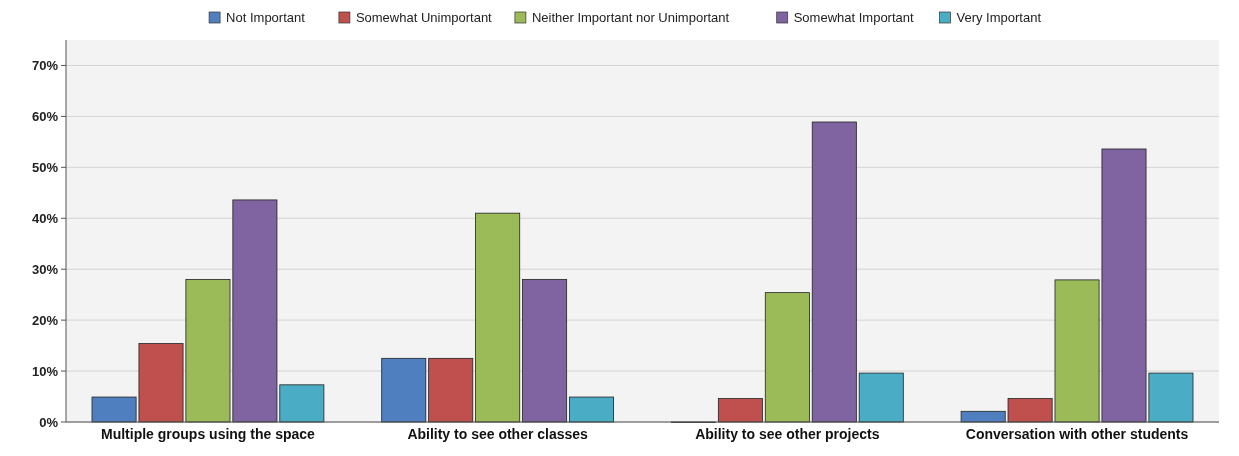 The width and height of the screenshot is (1239, 456). What do you see at coordinates (424, 17) in the screenshot?
I see `legend-label: Somewhat Unimportant` at bounding box center [424, 17].